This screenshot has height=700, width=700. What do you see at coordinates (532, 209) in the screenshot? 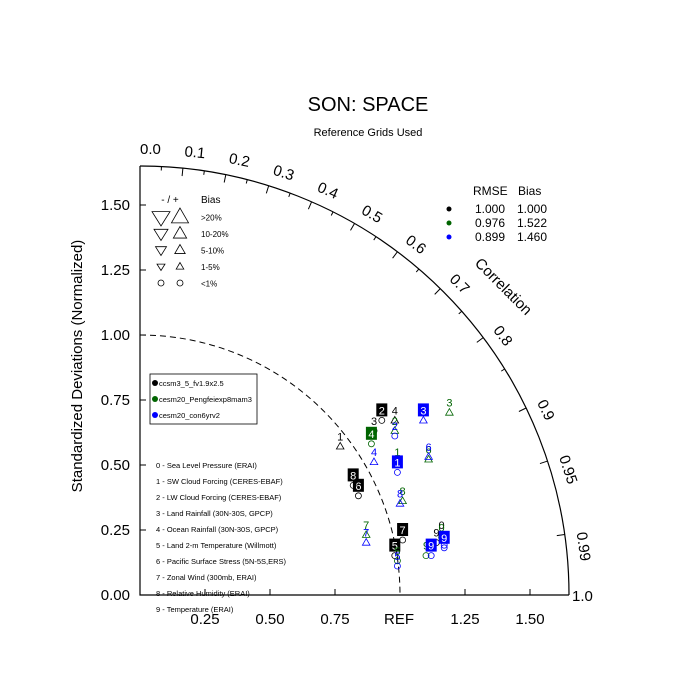
I see `stats-row-bias: 1.000` at bounding box center [532, 209].